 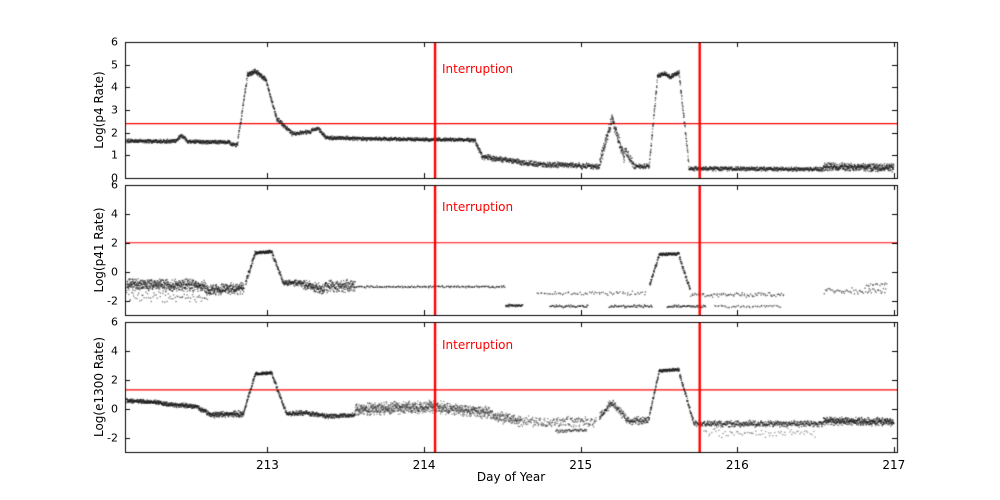 What do you see at coordinates (424, 465) in the screenshot?
I see `x-tick-label: 214` at bounding box center [424, 465].